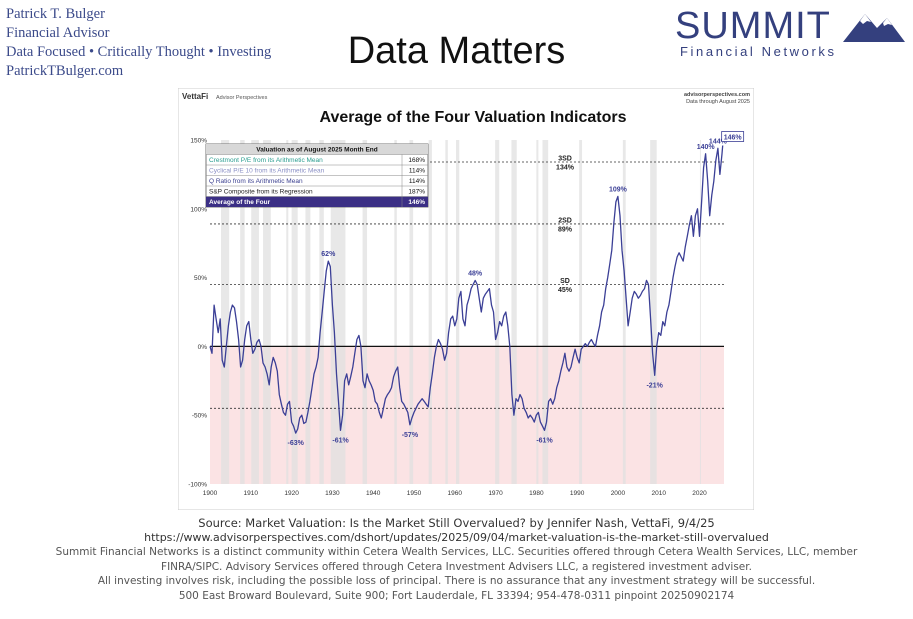  What do you see at coordinates (416, 202) in the screenshot?
I see `table-row-value: 146%` at bounding box center [416, 202].